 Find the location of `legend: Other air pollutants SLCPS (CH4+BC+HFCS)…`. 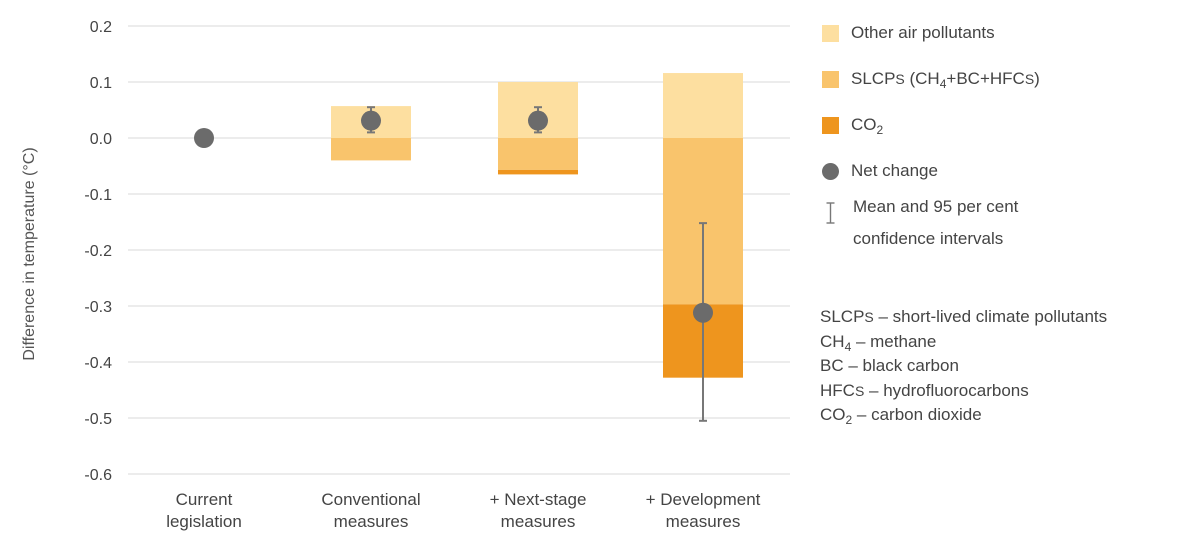

legend: Other air pollutants SLCPS (CH4+BC+HFCS)… is located at coordinates (997, 136).